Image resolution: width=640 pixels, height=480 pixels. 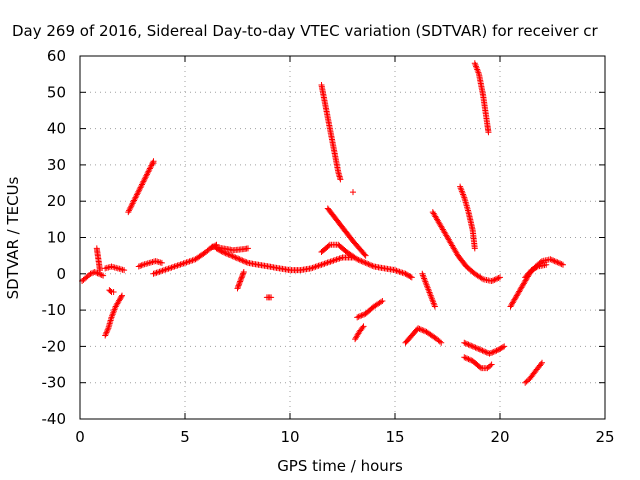 What do you see at coordinates (533, 372) in the screenshot?
I see `series-arc-21-neg` at bounding box center [533, 372].